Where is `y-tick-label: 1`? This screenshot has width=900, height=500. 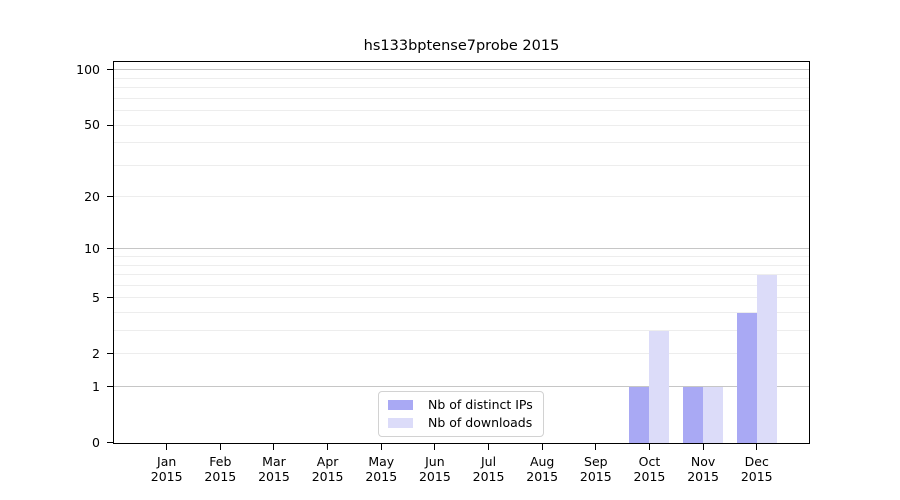 y-tick-label: 1 is located at coordinates (96, 386).